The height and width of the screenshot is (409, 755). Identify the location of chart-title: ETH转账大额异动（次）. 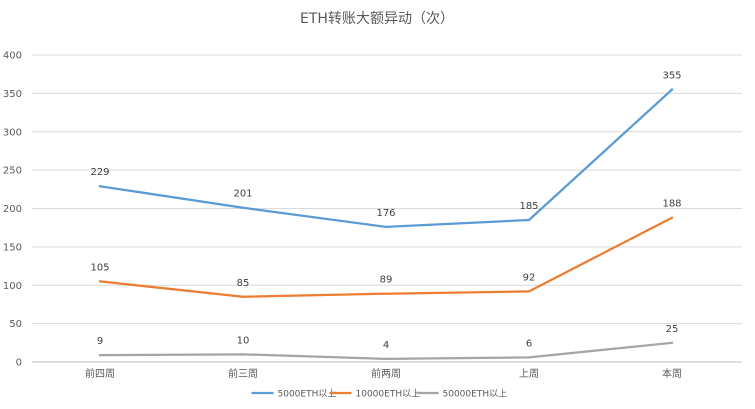
(377, 19).